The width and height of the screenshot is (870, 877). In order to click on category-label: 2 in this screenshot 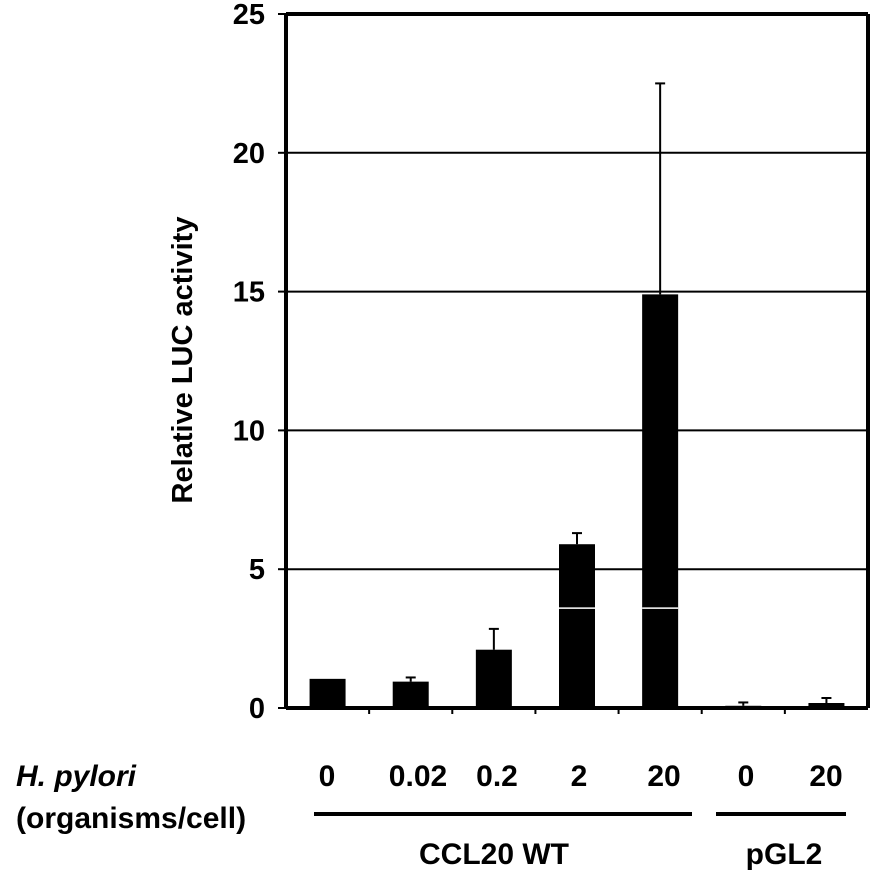, I will do `click(579, 776)`.